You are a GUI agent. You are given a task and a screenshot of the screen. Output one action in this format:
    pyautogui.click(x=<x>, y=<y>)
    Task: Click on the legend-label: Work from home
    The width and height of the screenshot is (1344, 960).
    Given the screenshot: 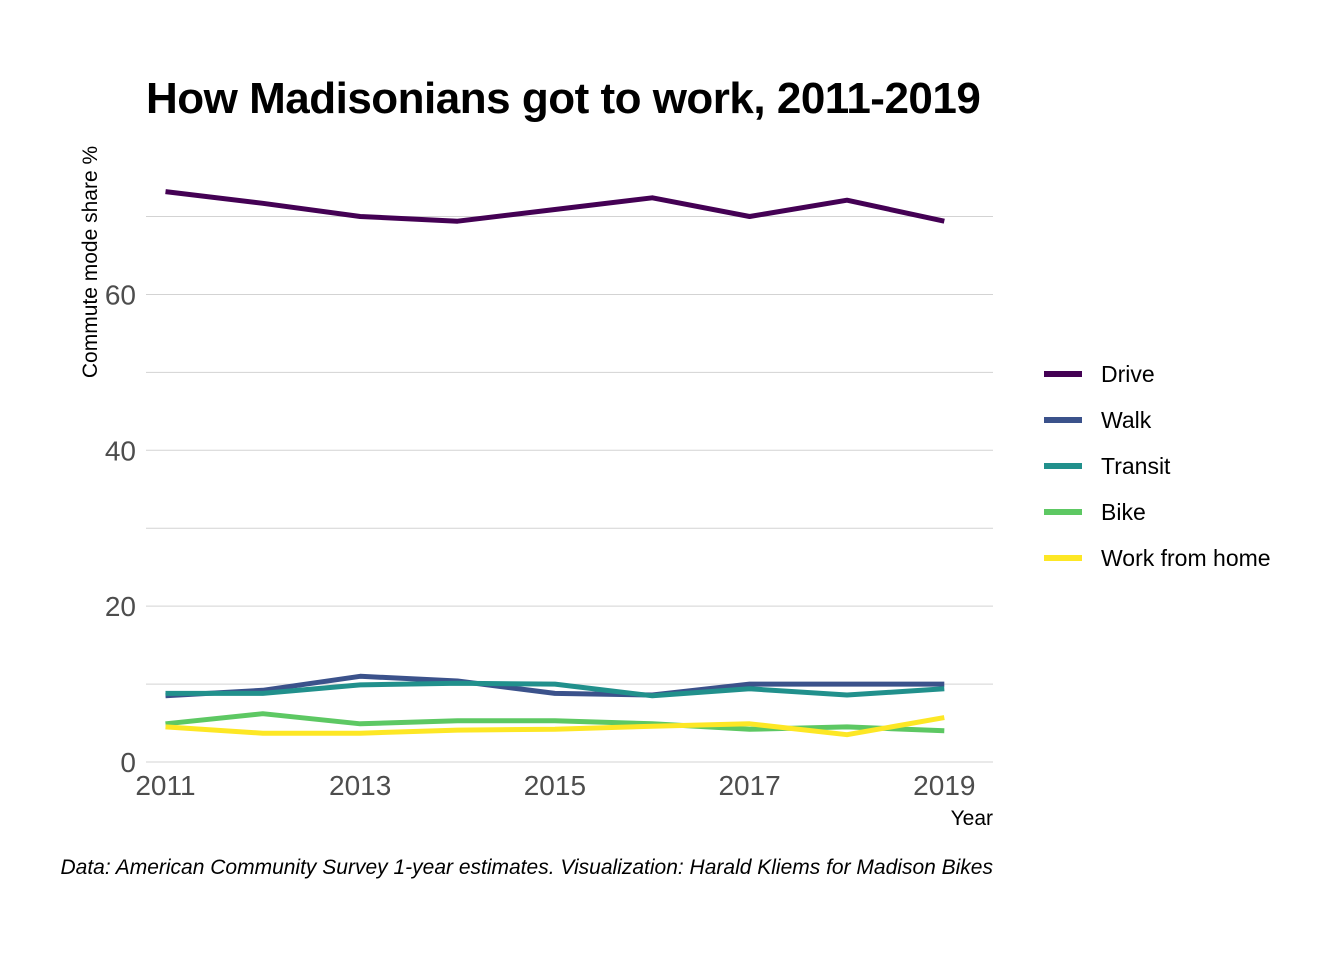 What is the action you would take?
    pyautogui.click(x=1186, y=558)
    